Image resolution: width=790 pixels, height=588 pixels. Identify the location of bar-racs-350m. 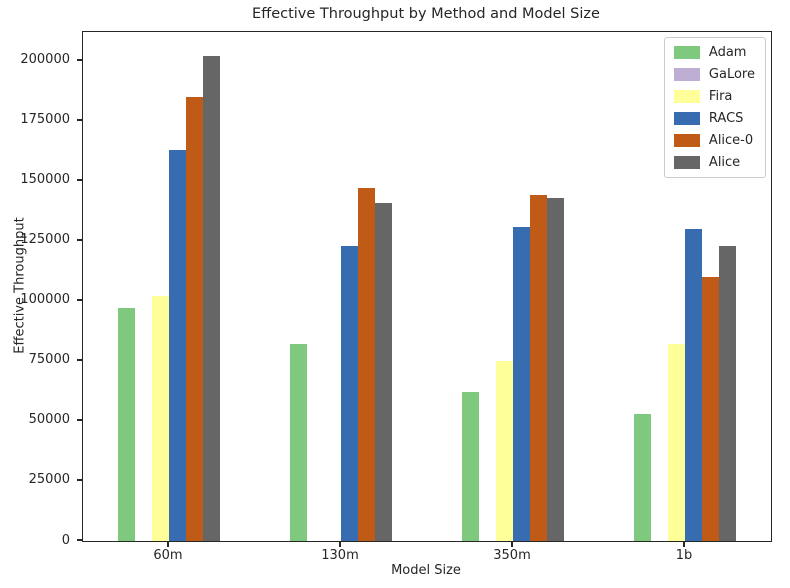
(521, 383).